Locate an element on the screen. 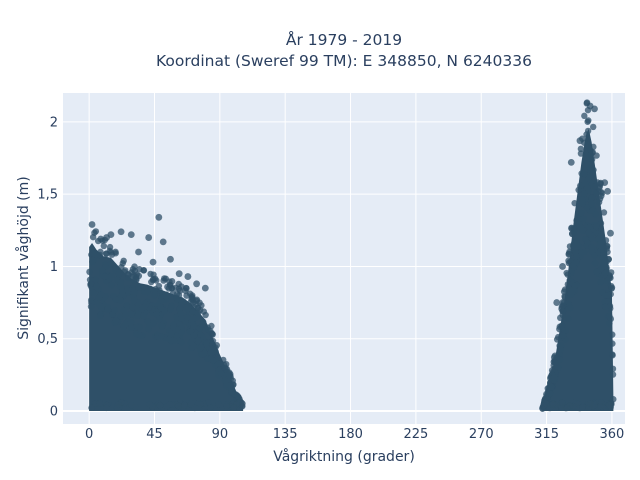 Image resolution: width=640 pixels, height=480 pixels. chart-title-line-1: År 1979 - 2019 is located at coordinates (344, 39).